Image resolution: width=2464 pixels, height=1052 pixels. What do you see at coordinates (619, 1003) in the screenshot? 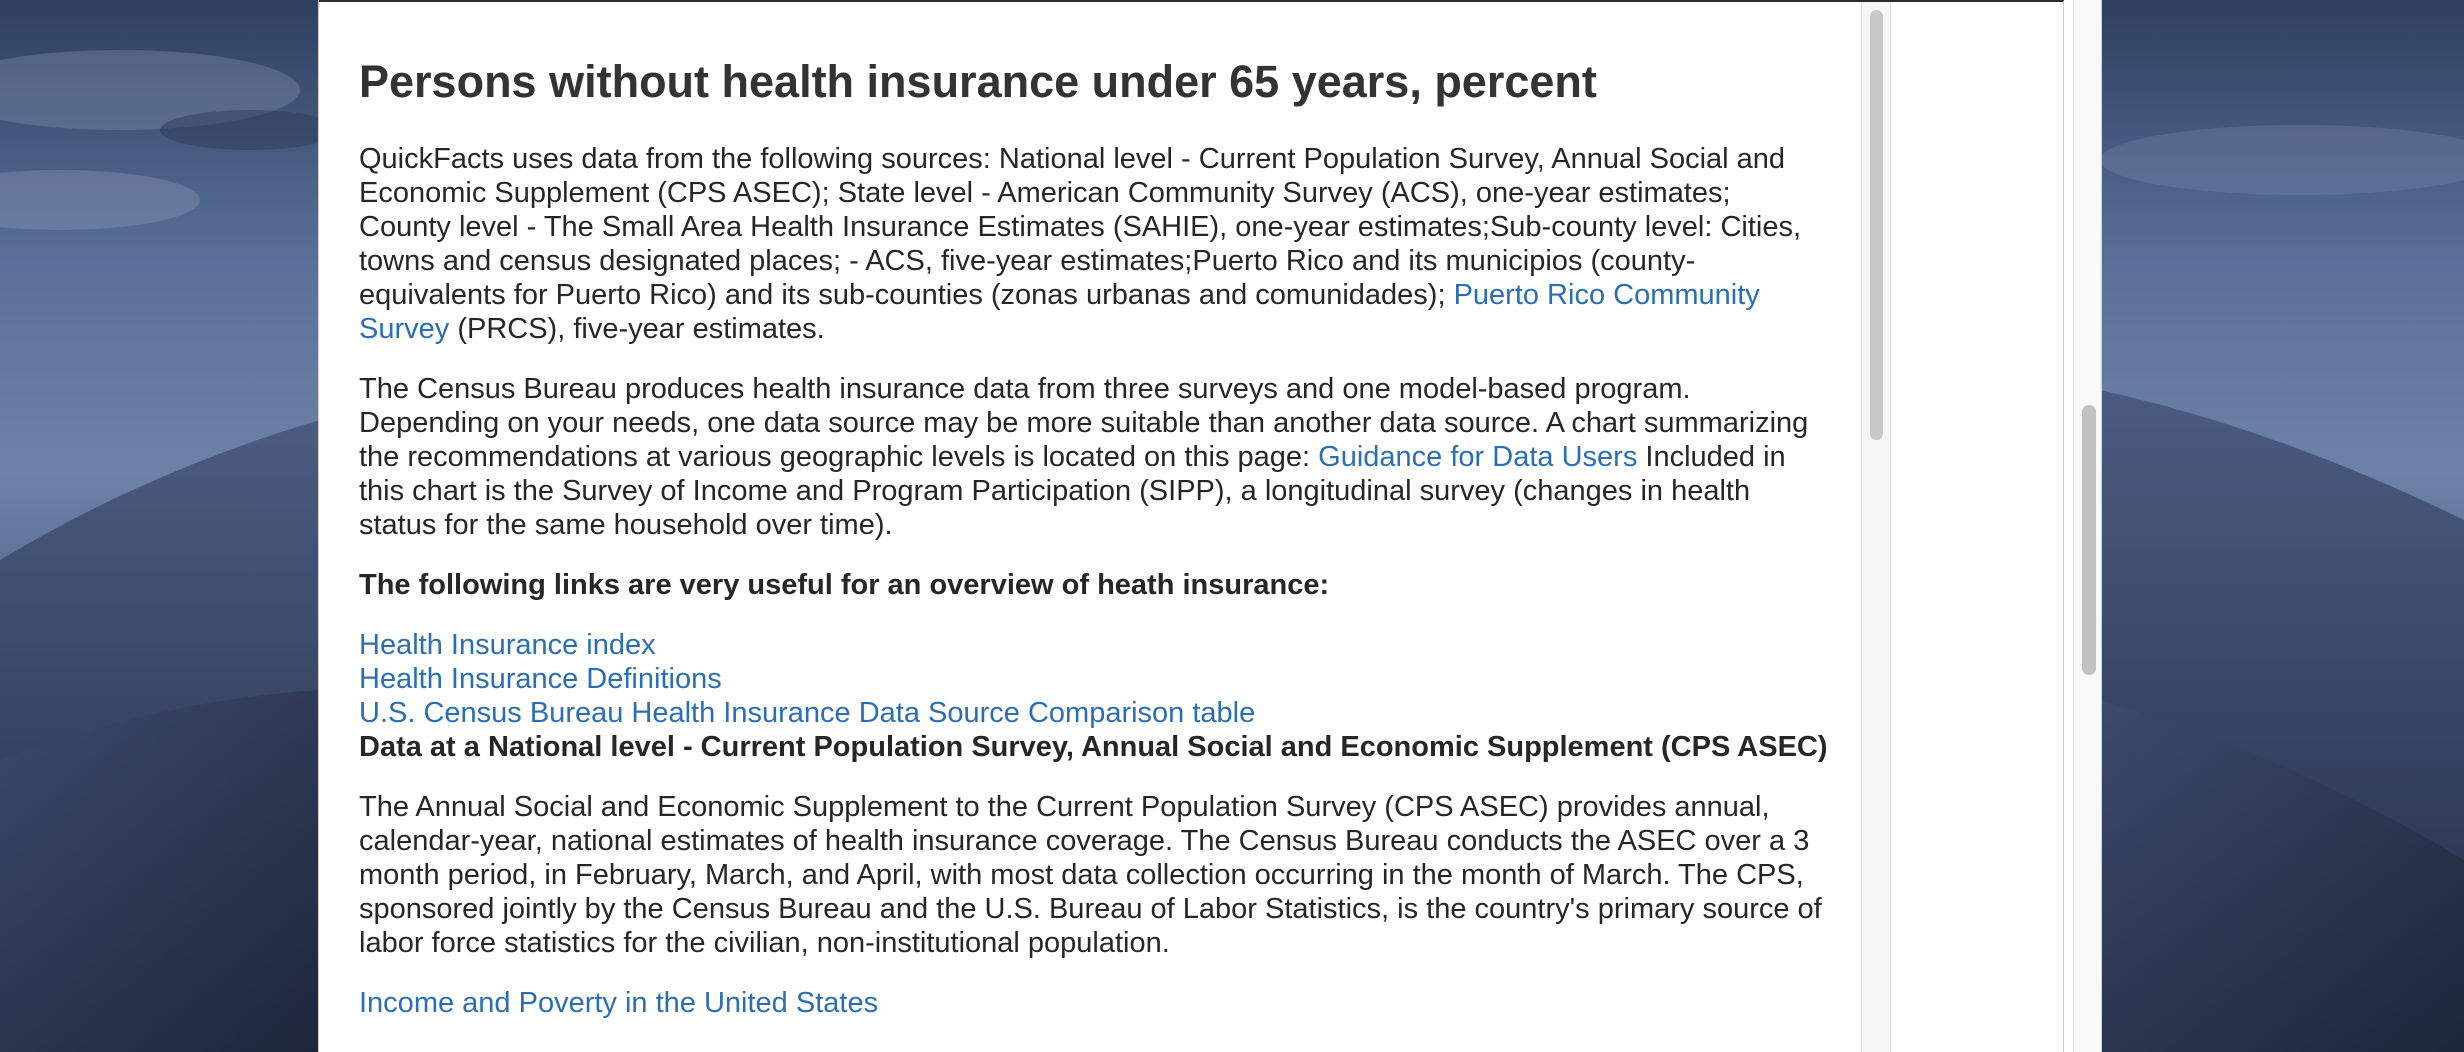
I see `income-and-poverty-link: Income and Poverty in the United States` at bounding box center [619, 1003].